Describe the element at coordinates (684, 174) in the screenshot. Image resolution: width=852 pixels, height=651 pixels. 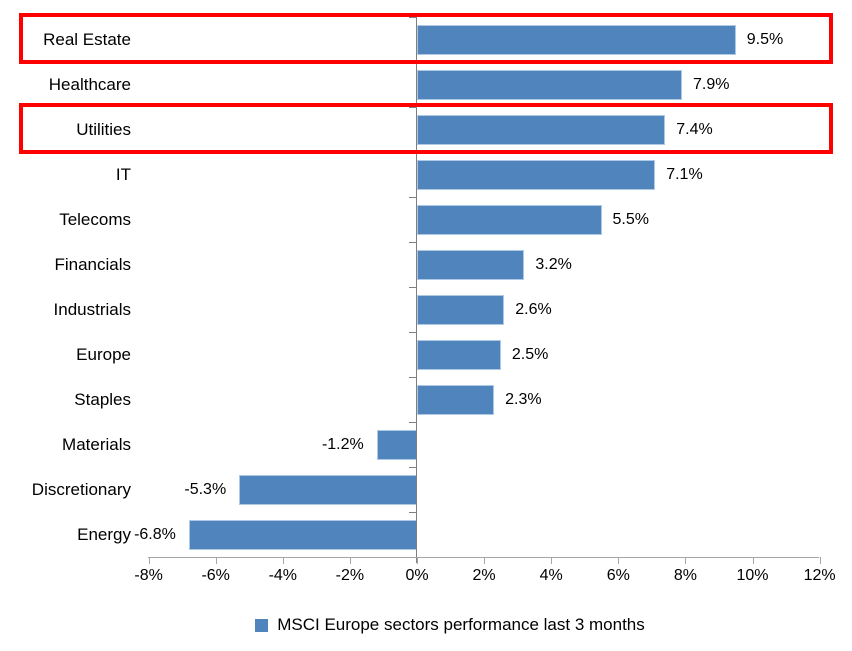
I see `value-label-it: 7.1%` at that location.